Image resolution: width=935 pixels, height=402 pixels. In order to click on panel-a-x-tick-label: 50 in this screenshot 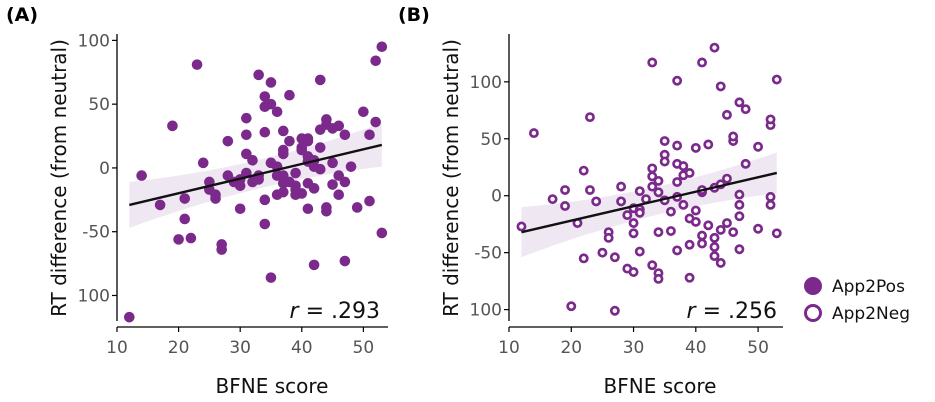, I will do `click(364, 348)`.